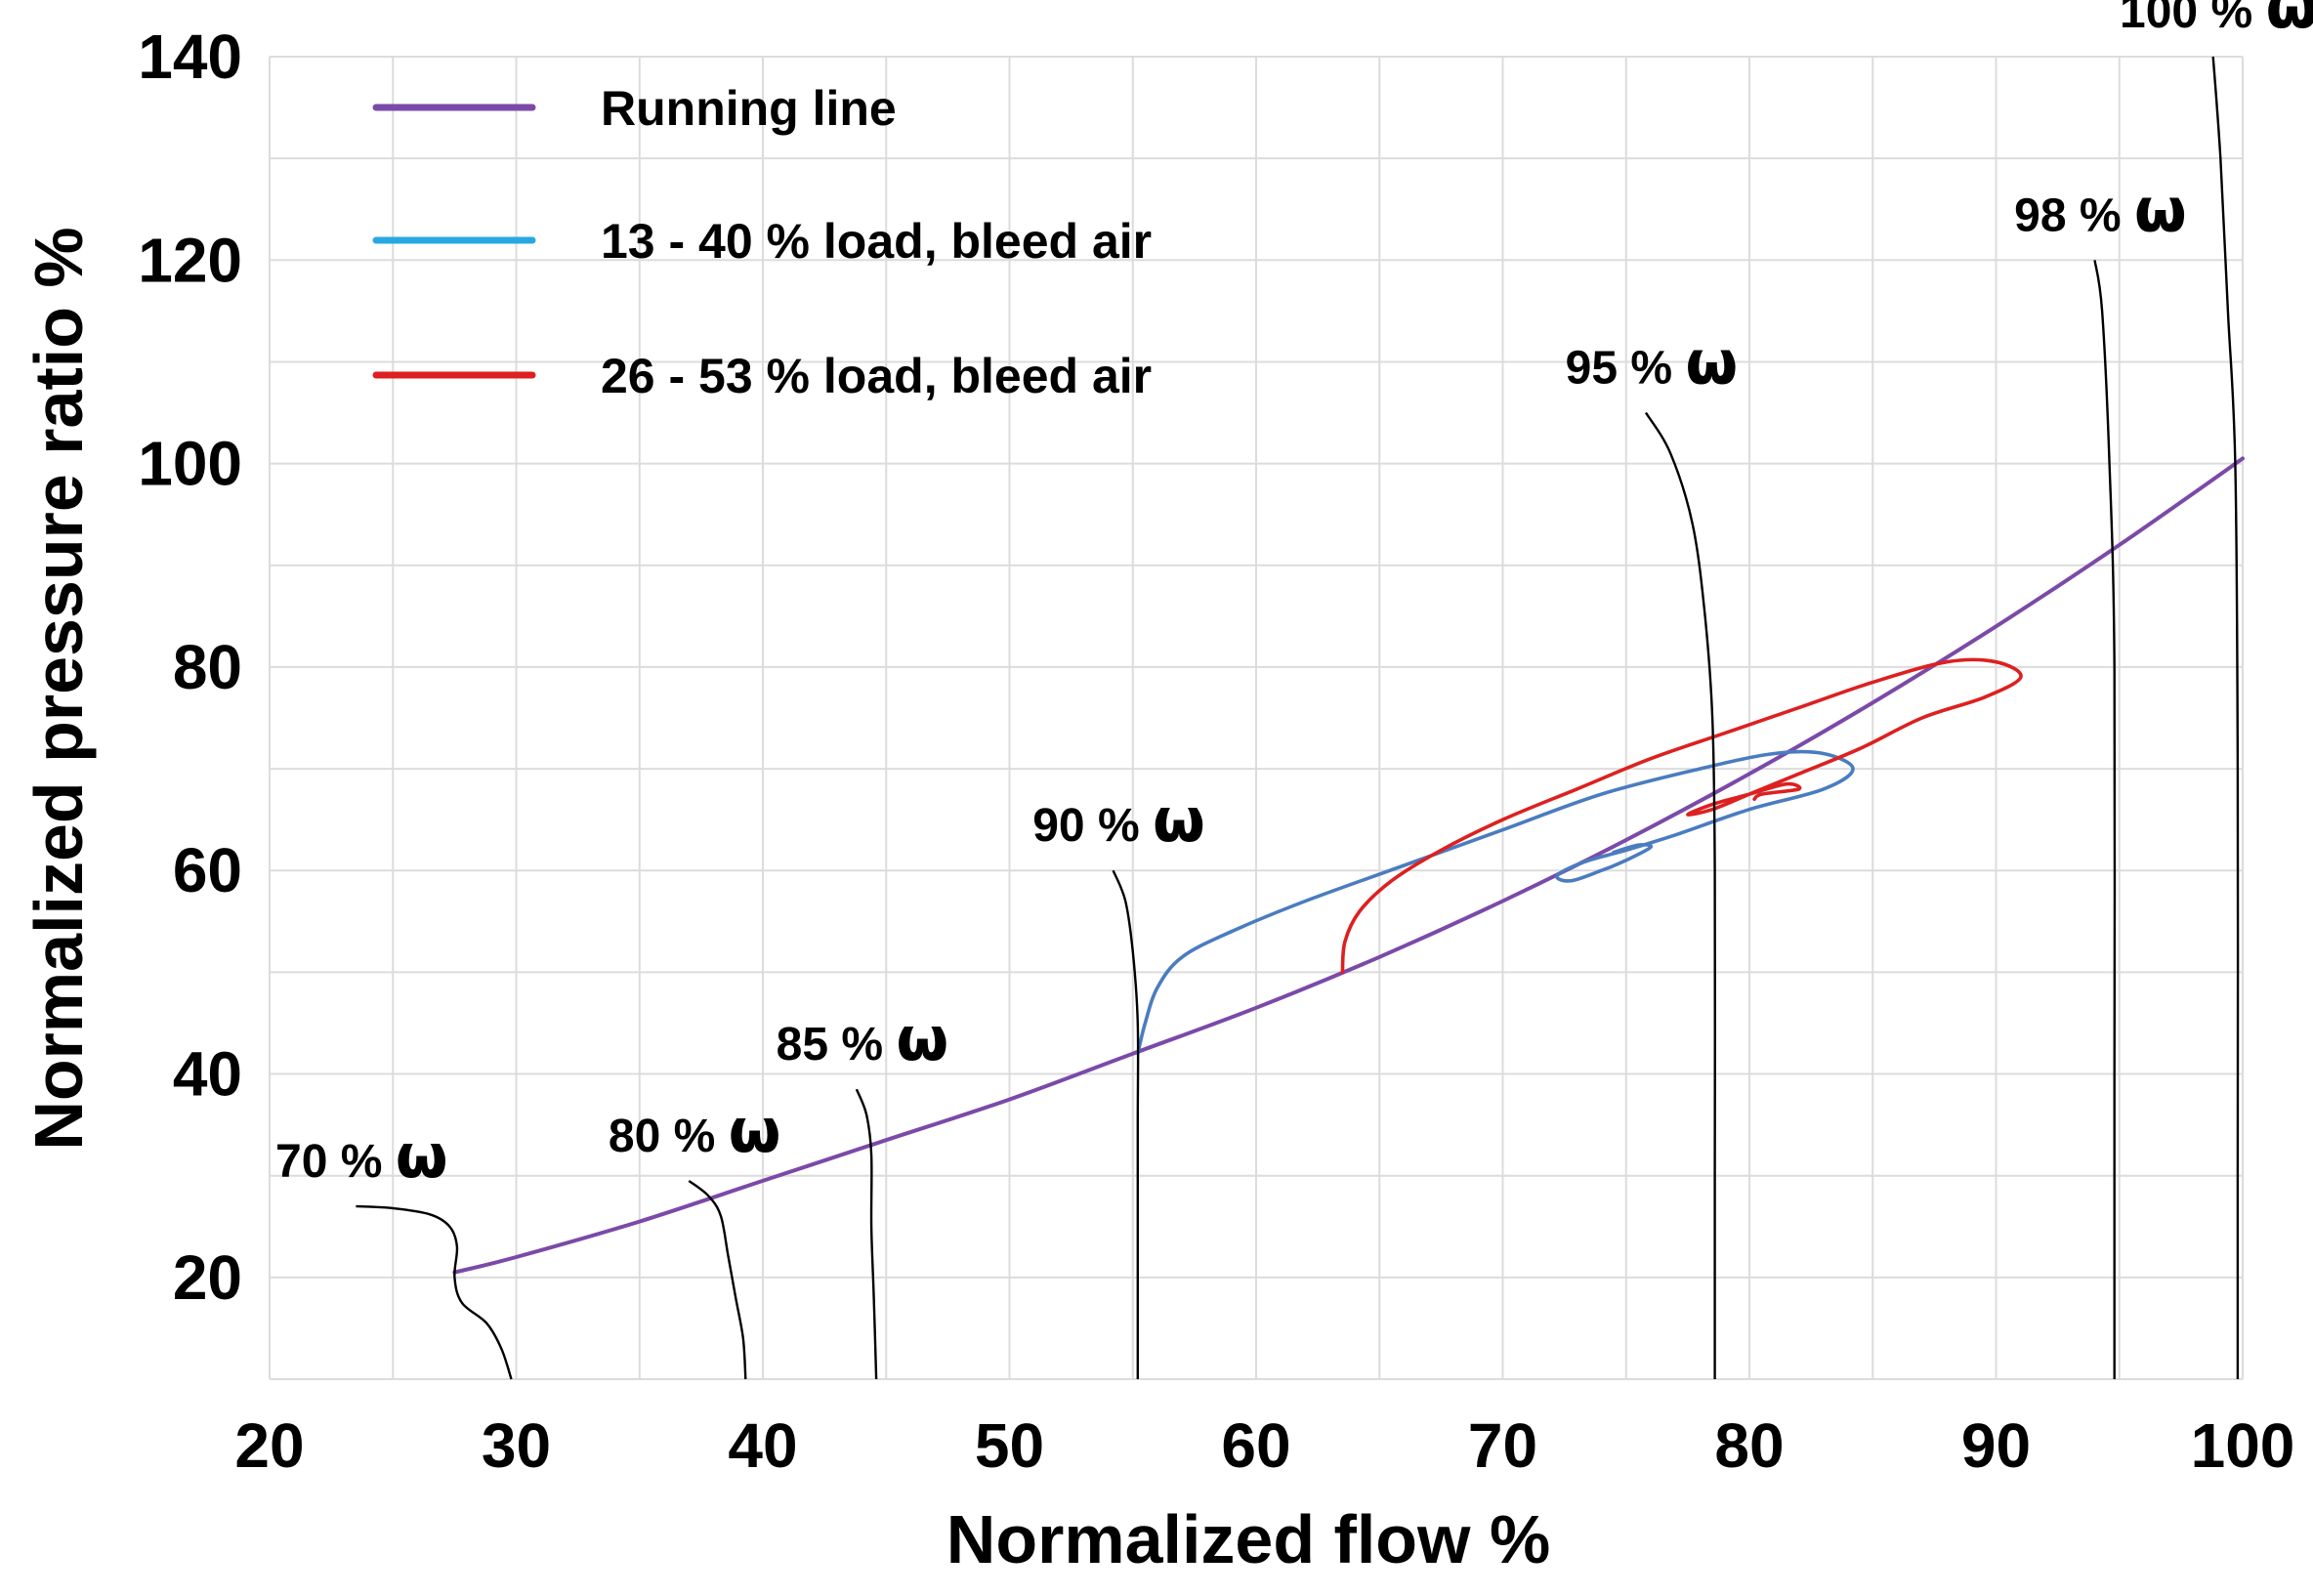  Describe the element at coordinates (207, 1277) in the screenshot. I see `y-tick-label: 20` at that location.